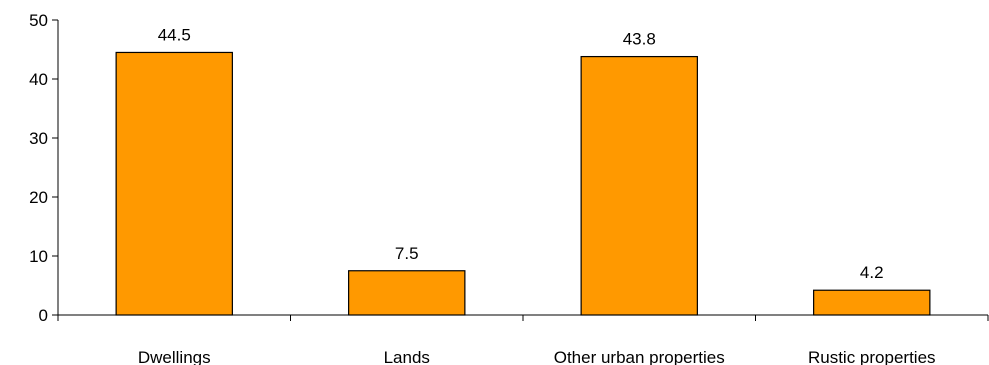  Describe the element at coordinates (44, 168) in the screenshot. I see `y-axis: 0 10 20 30 40 50` at that location.